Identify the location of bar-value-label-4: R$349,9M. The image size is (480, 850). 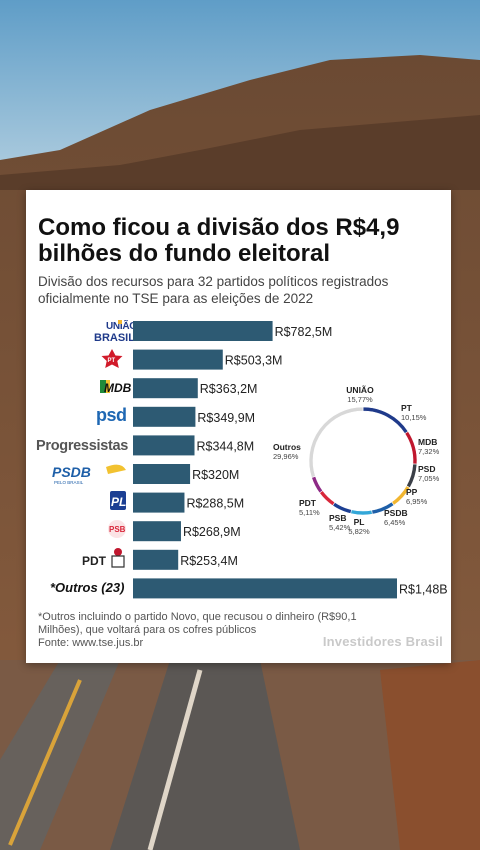
(226, 418).